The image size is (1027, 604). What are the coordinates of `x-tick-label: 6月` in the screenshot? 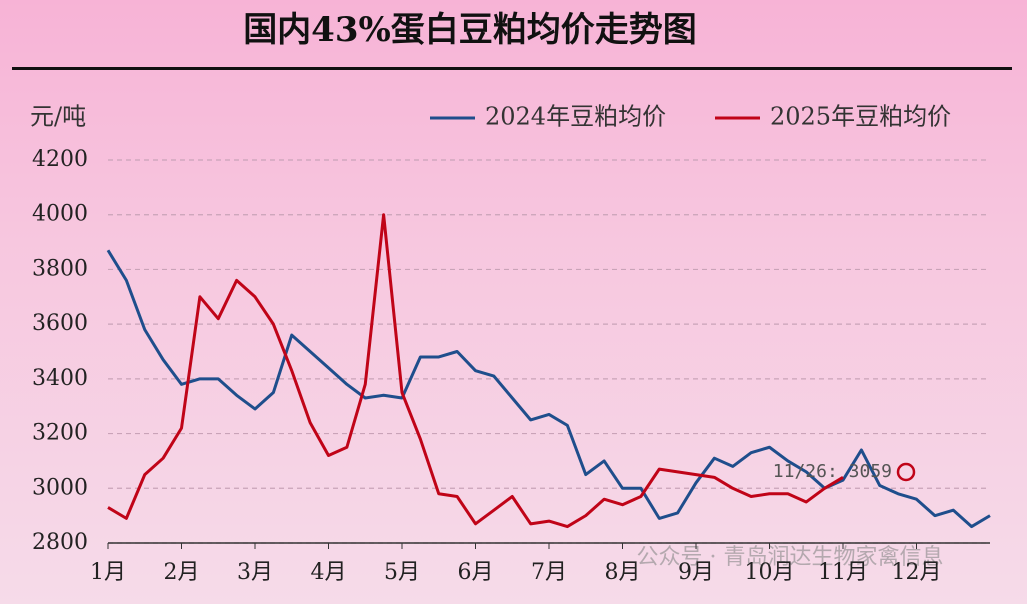 It's located at (476, 572).